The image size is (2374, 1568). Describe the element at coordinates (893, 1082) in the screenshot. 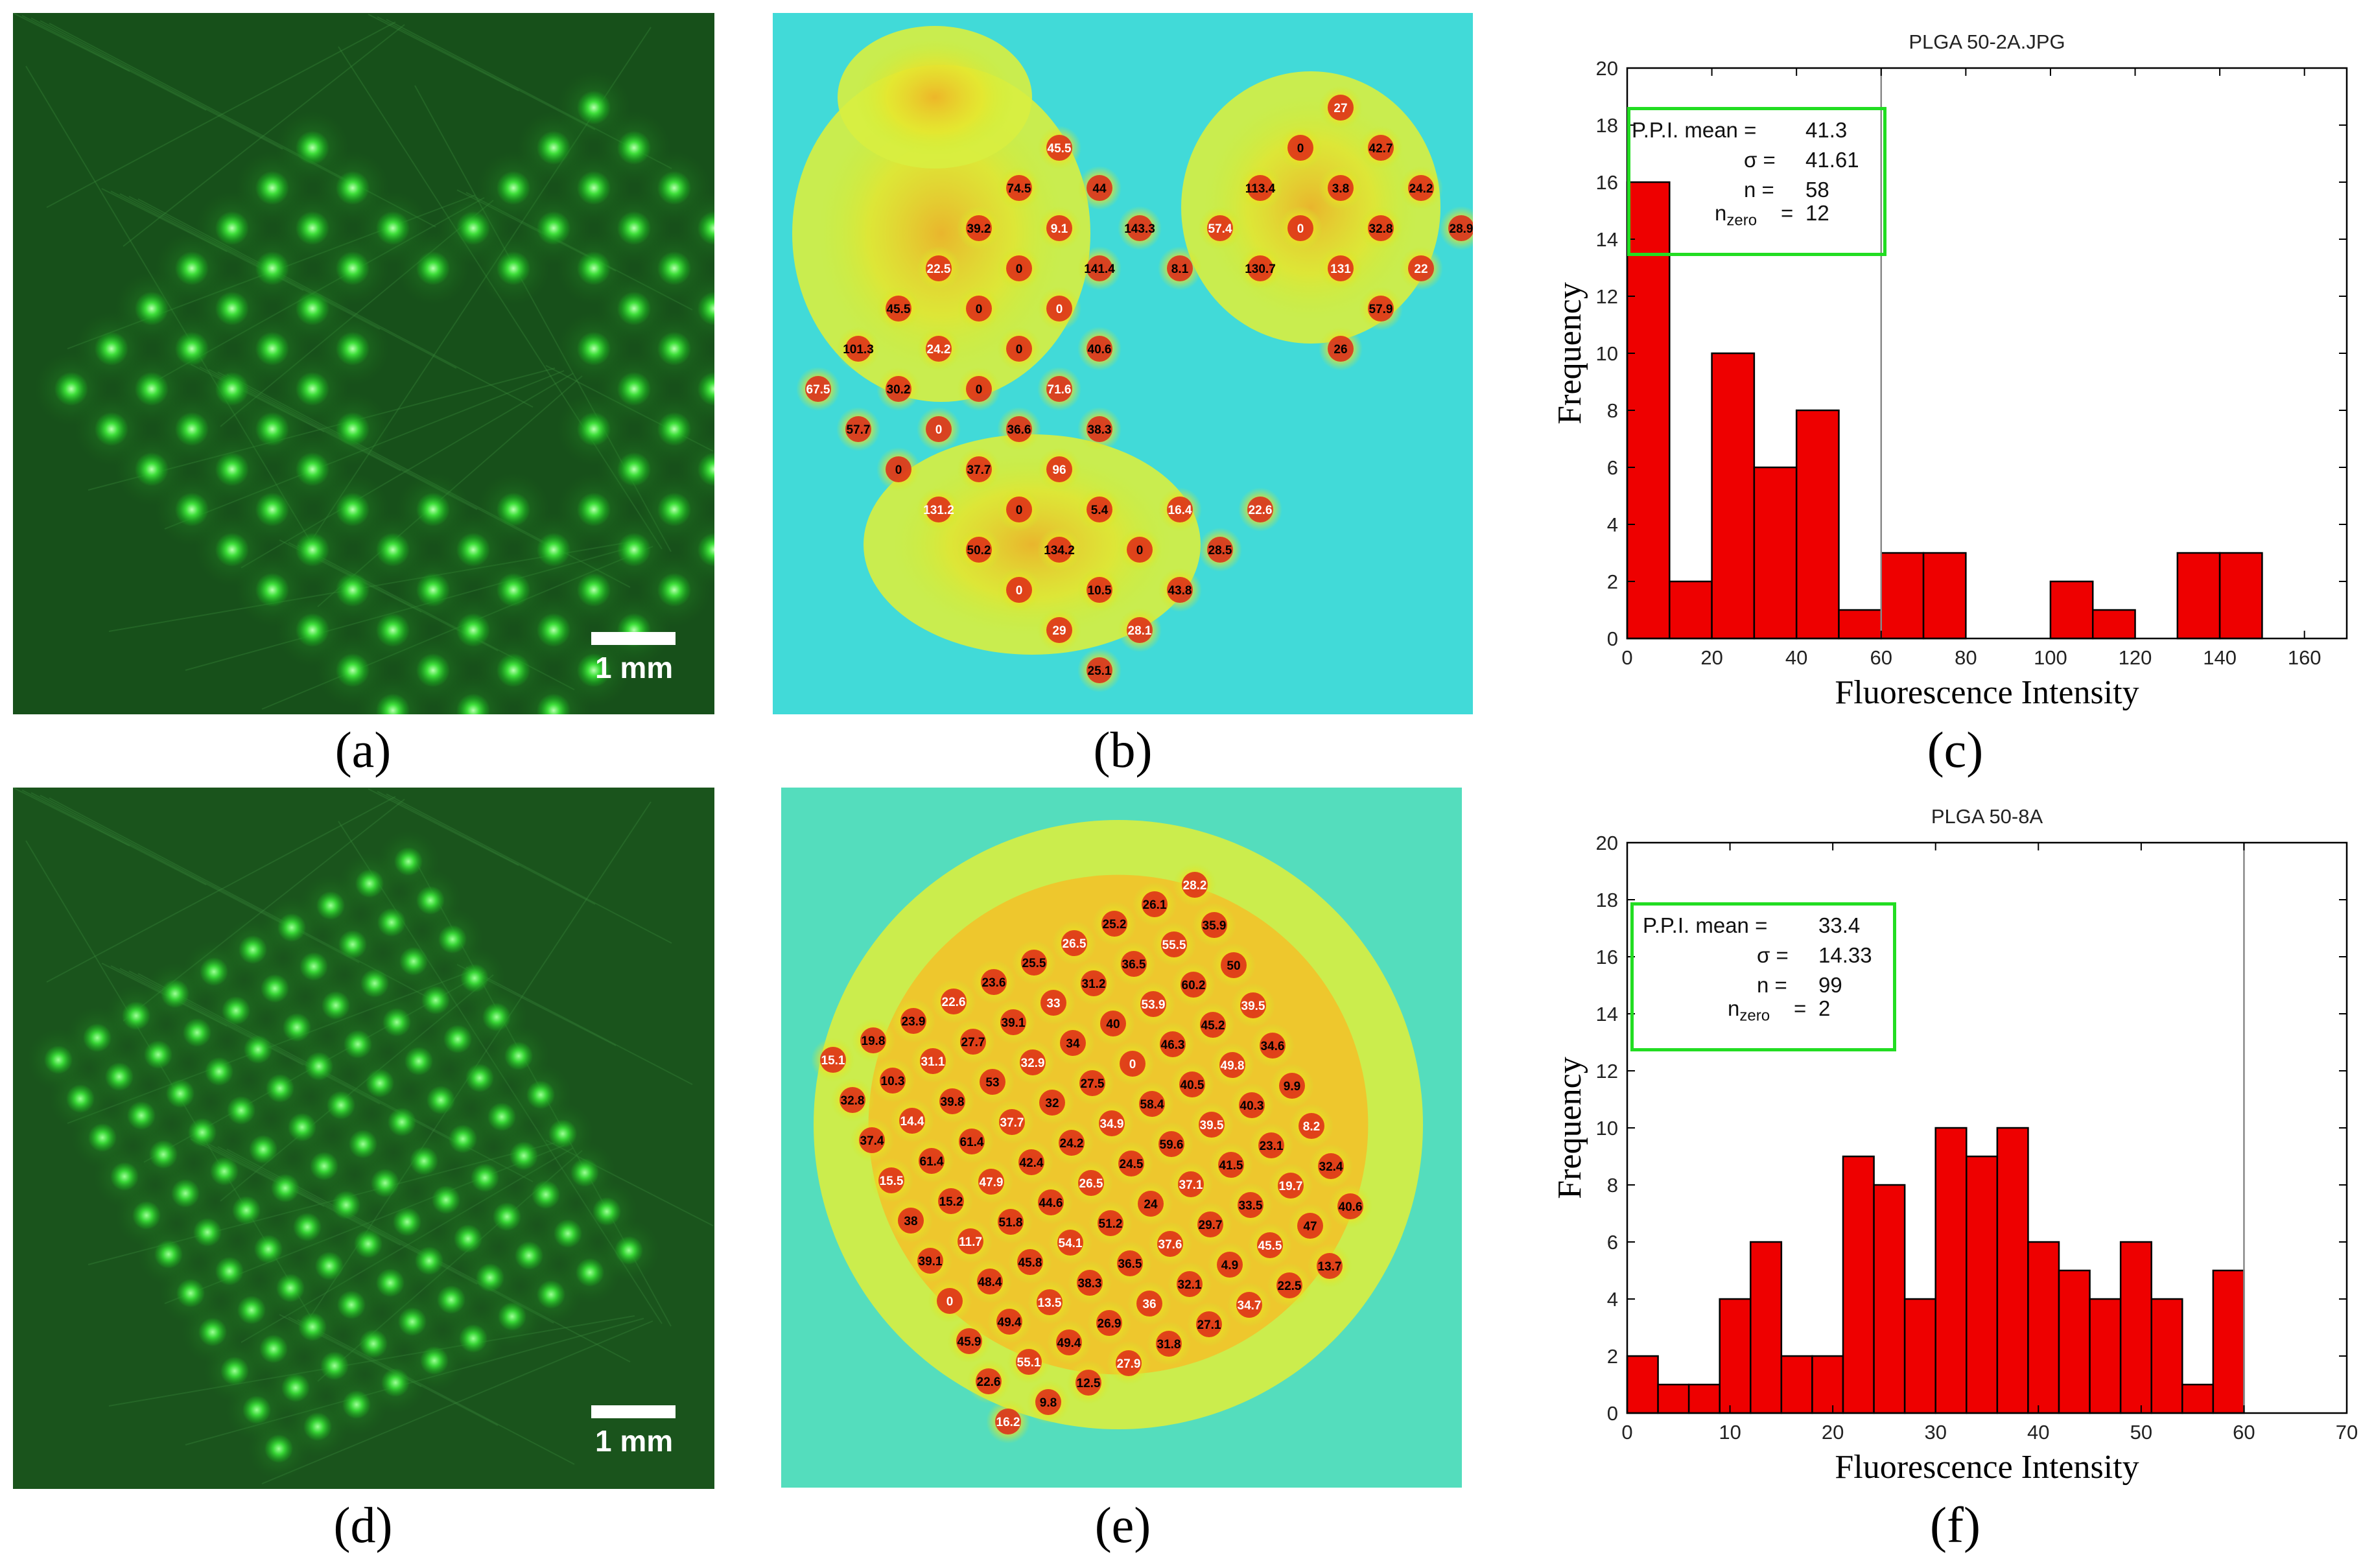

I see `spot-intensity-label: 10.3` at that location.